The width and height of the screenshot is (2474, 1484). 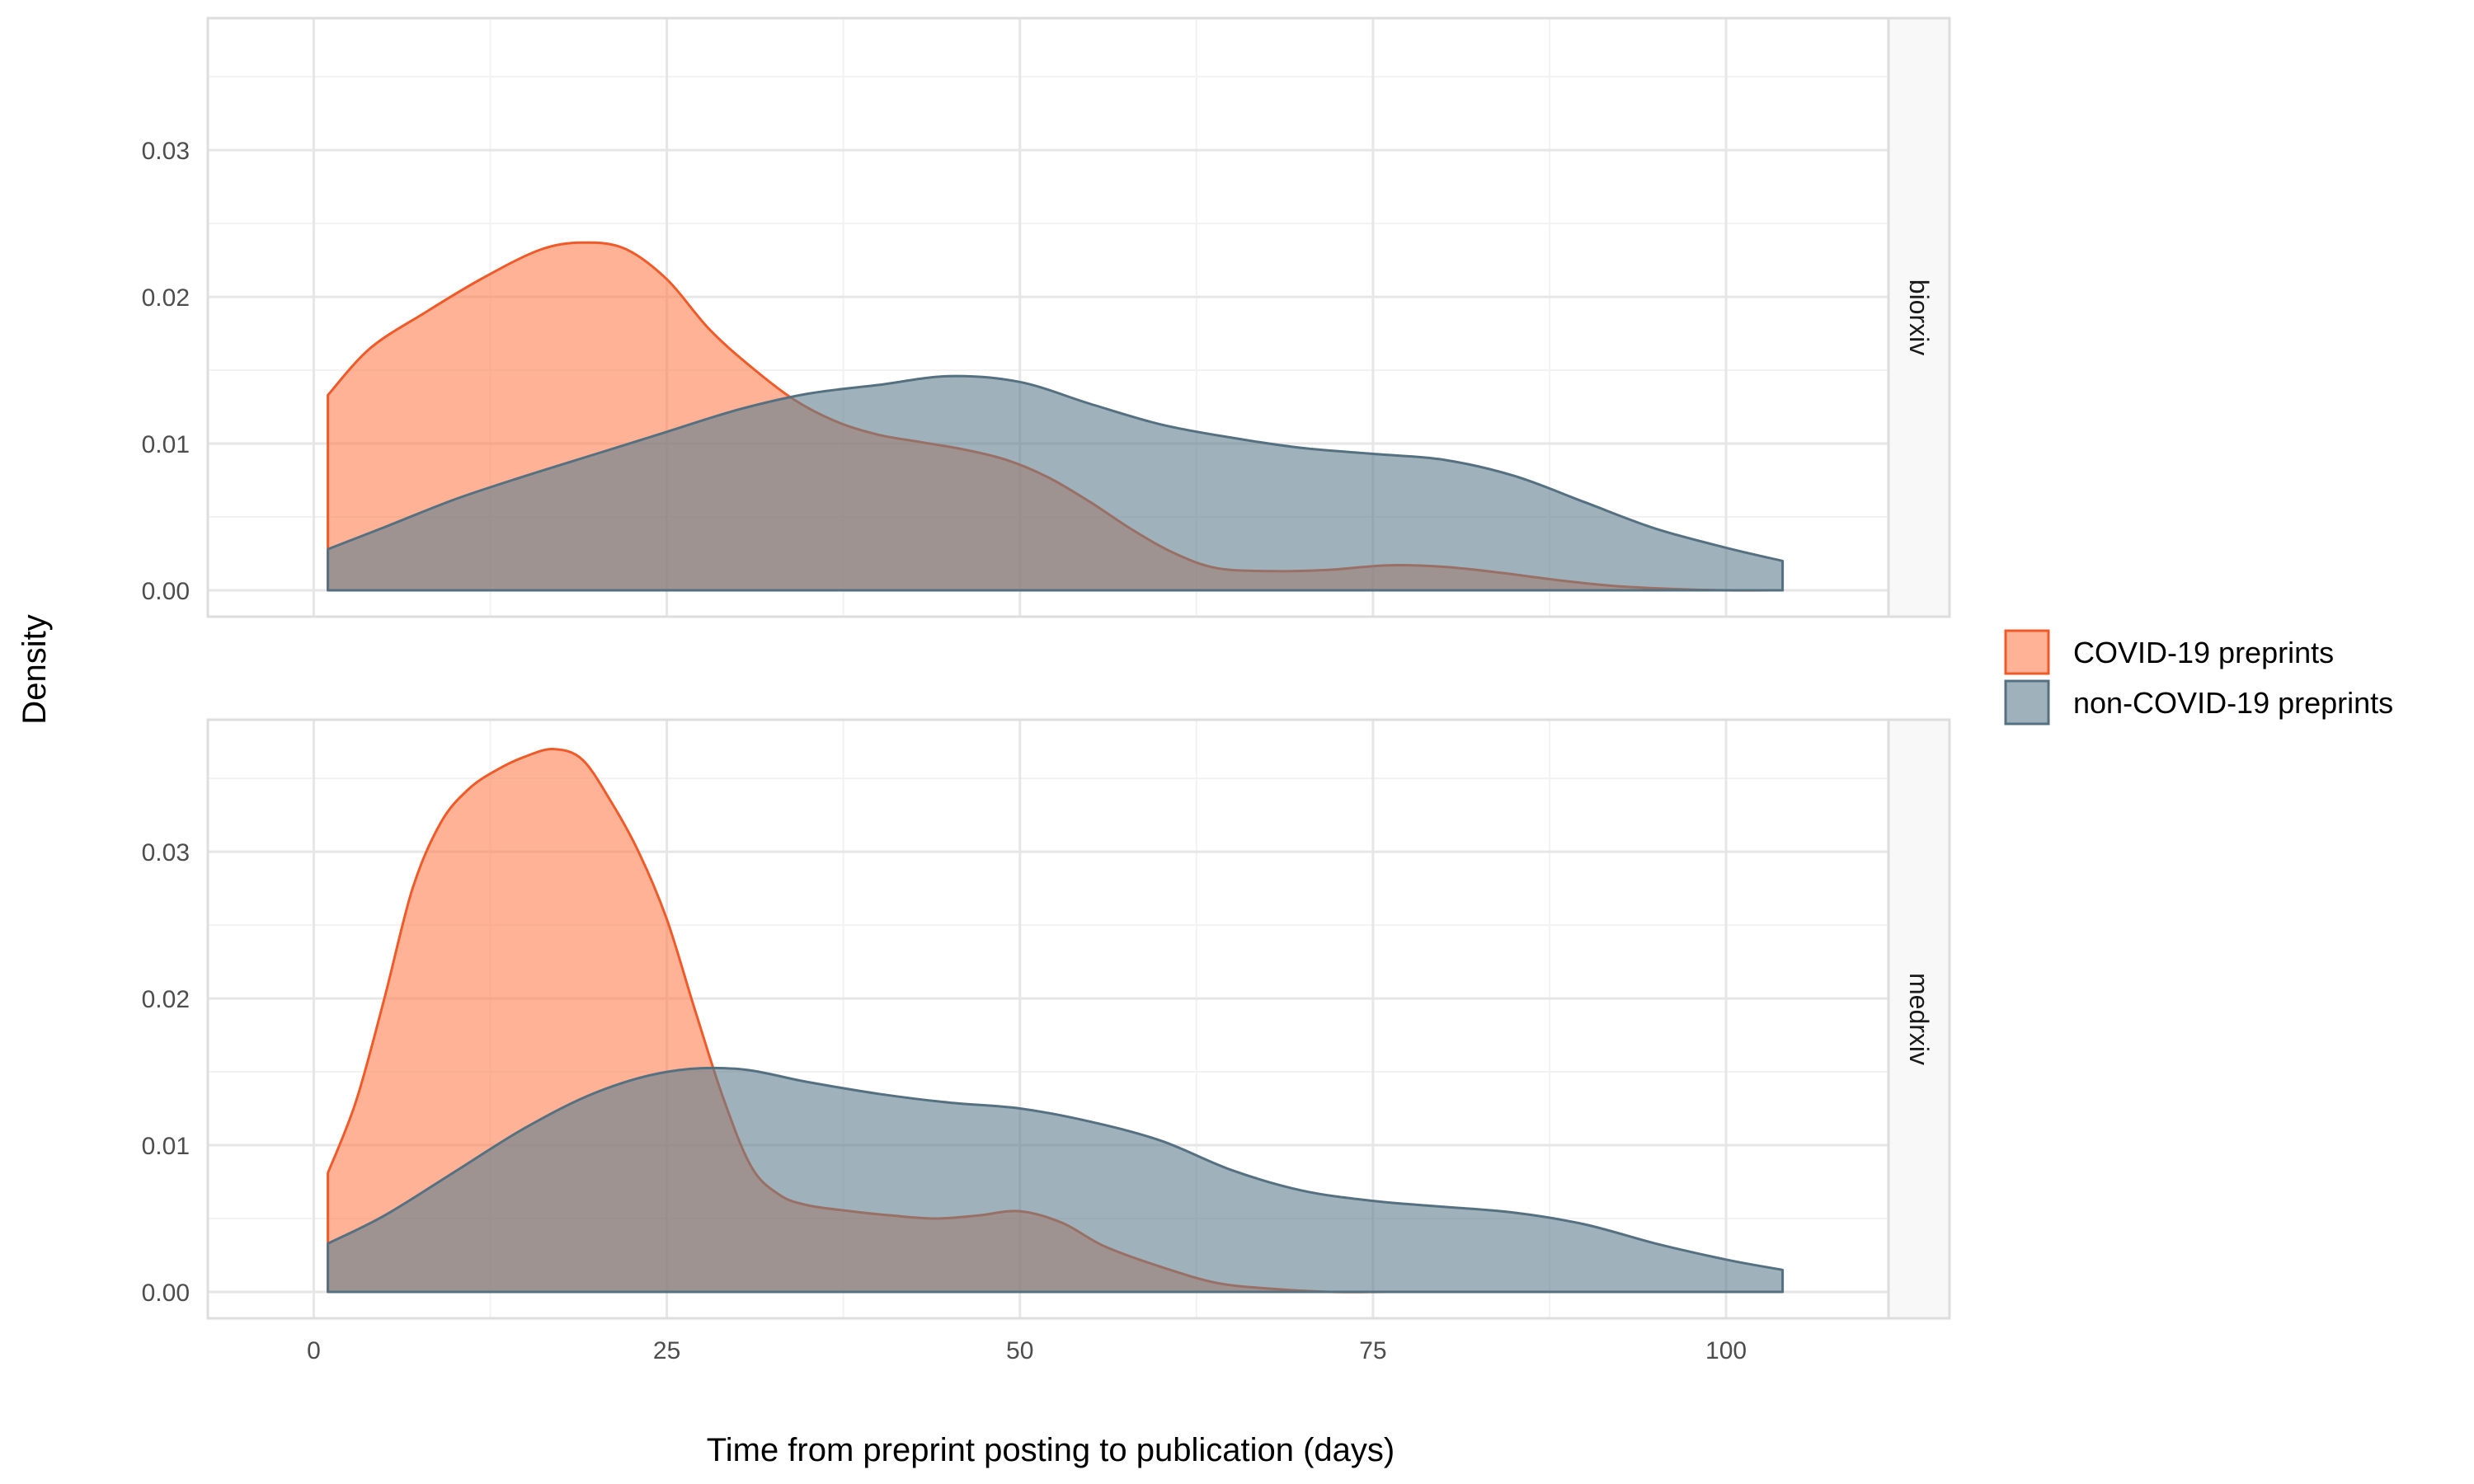 I want to click on x-tick-label: 25, so click(x=666, y=1350).